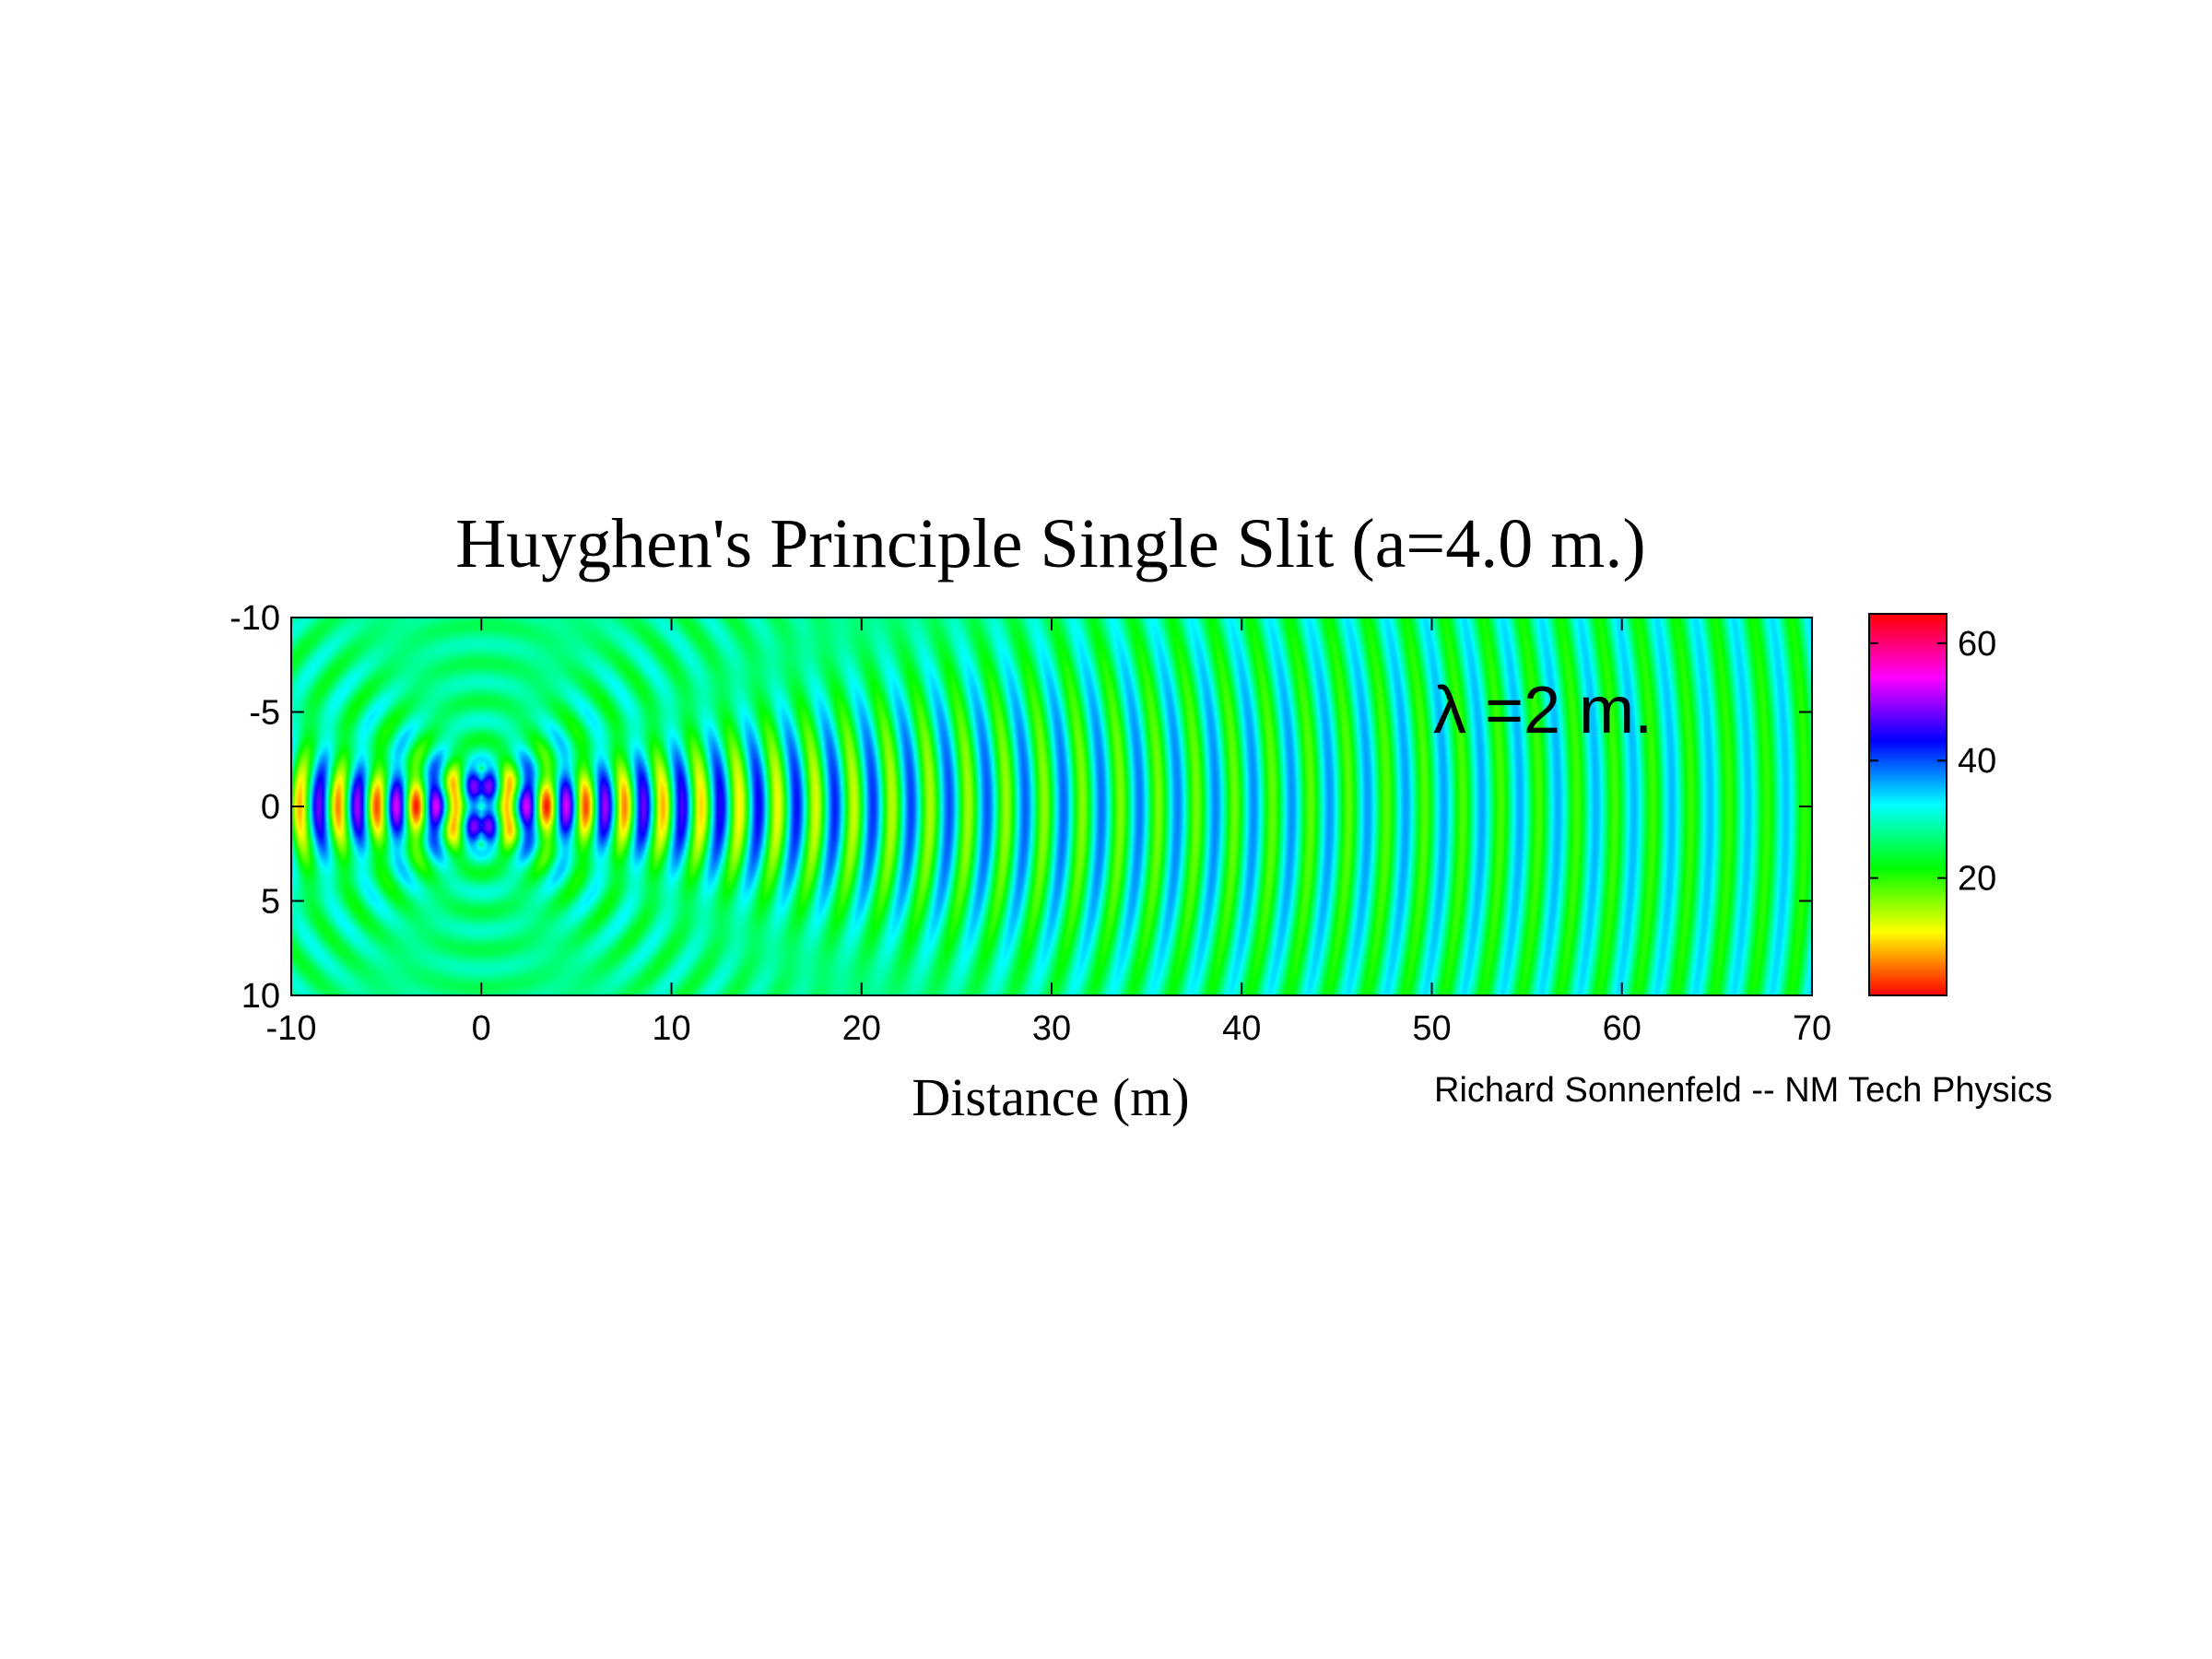  Describe the element at coordinates (481, 1028) in the screenshot. I see `x-tick-label: 0` at that location.